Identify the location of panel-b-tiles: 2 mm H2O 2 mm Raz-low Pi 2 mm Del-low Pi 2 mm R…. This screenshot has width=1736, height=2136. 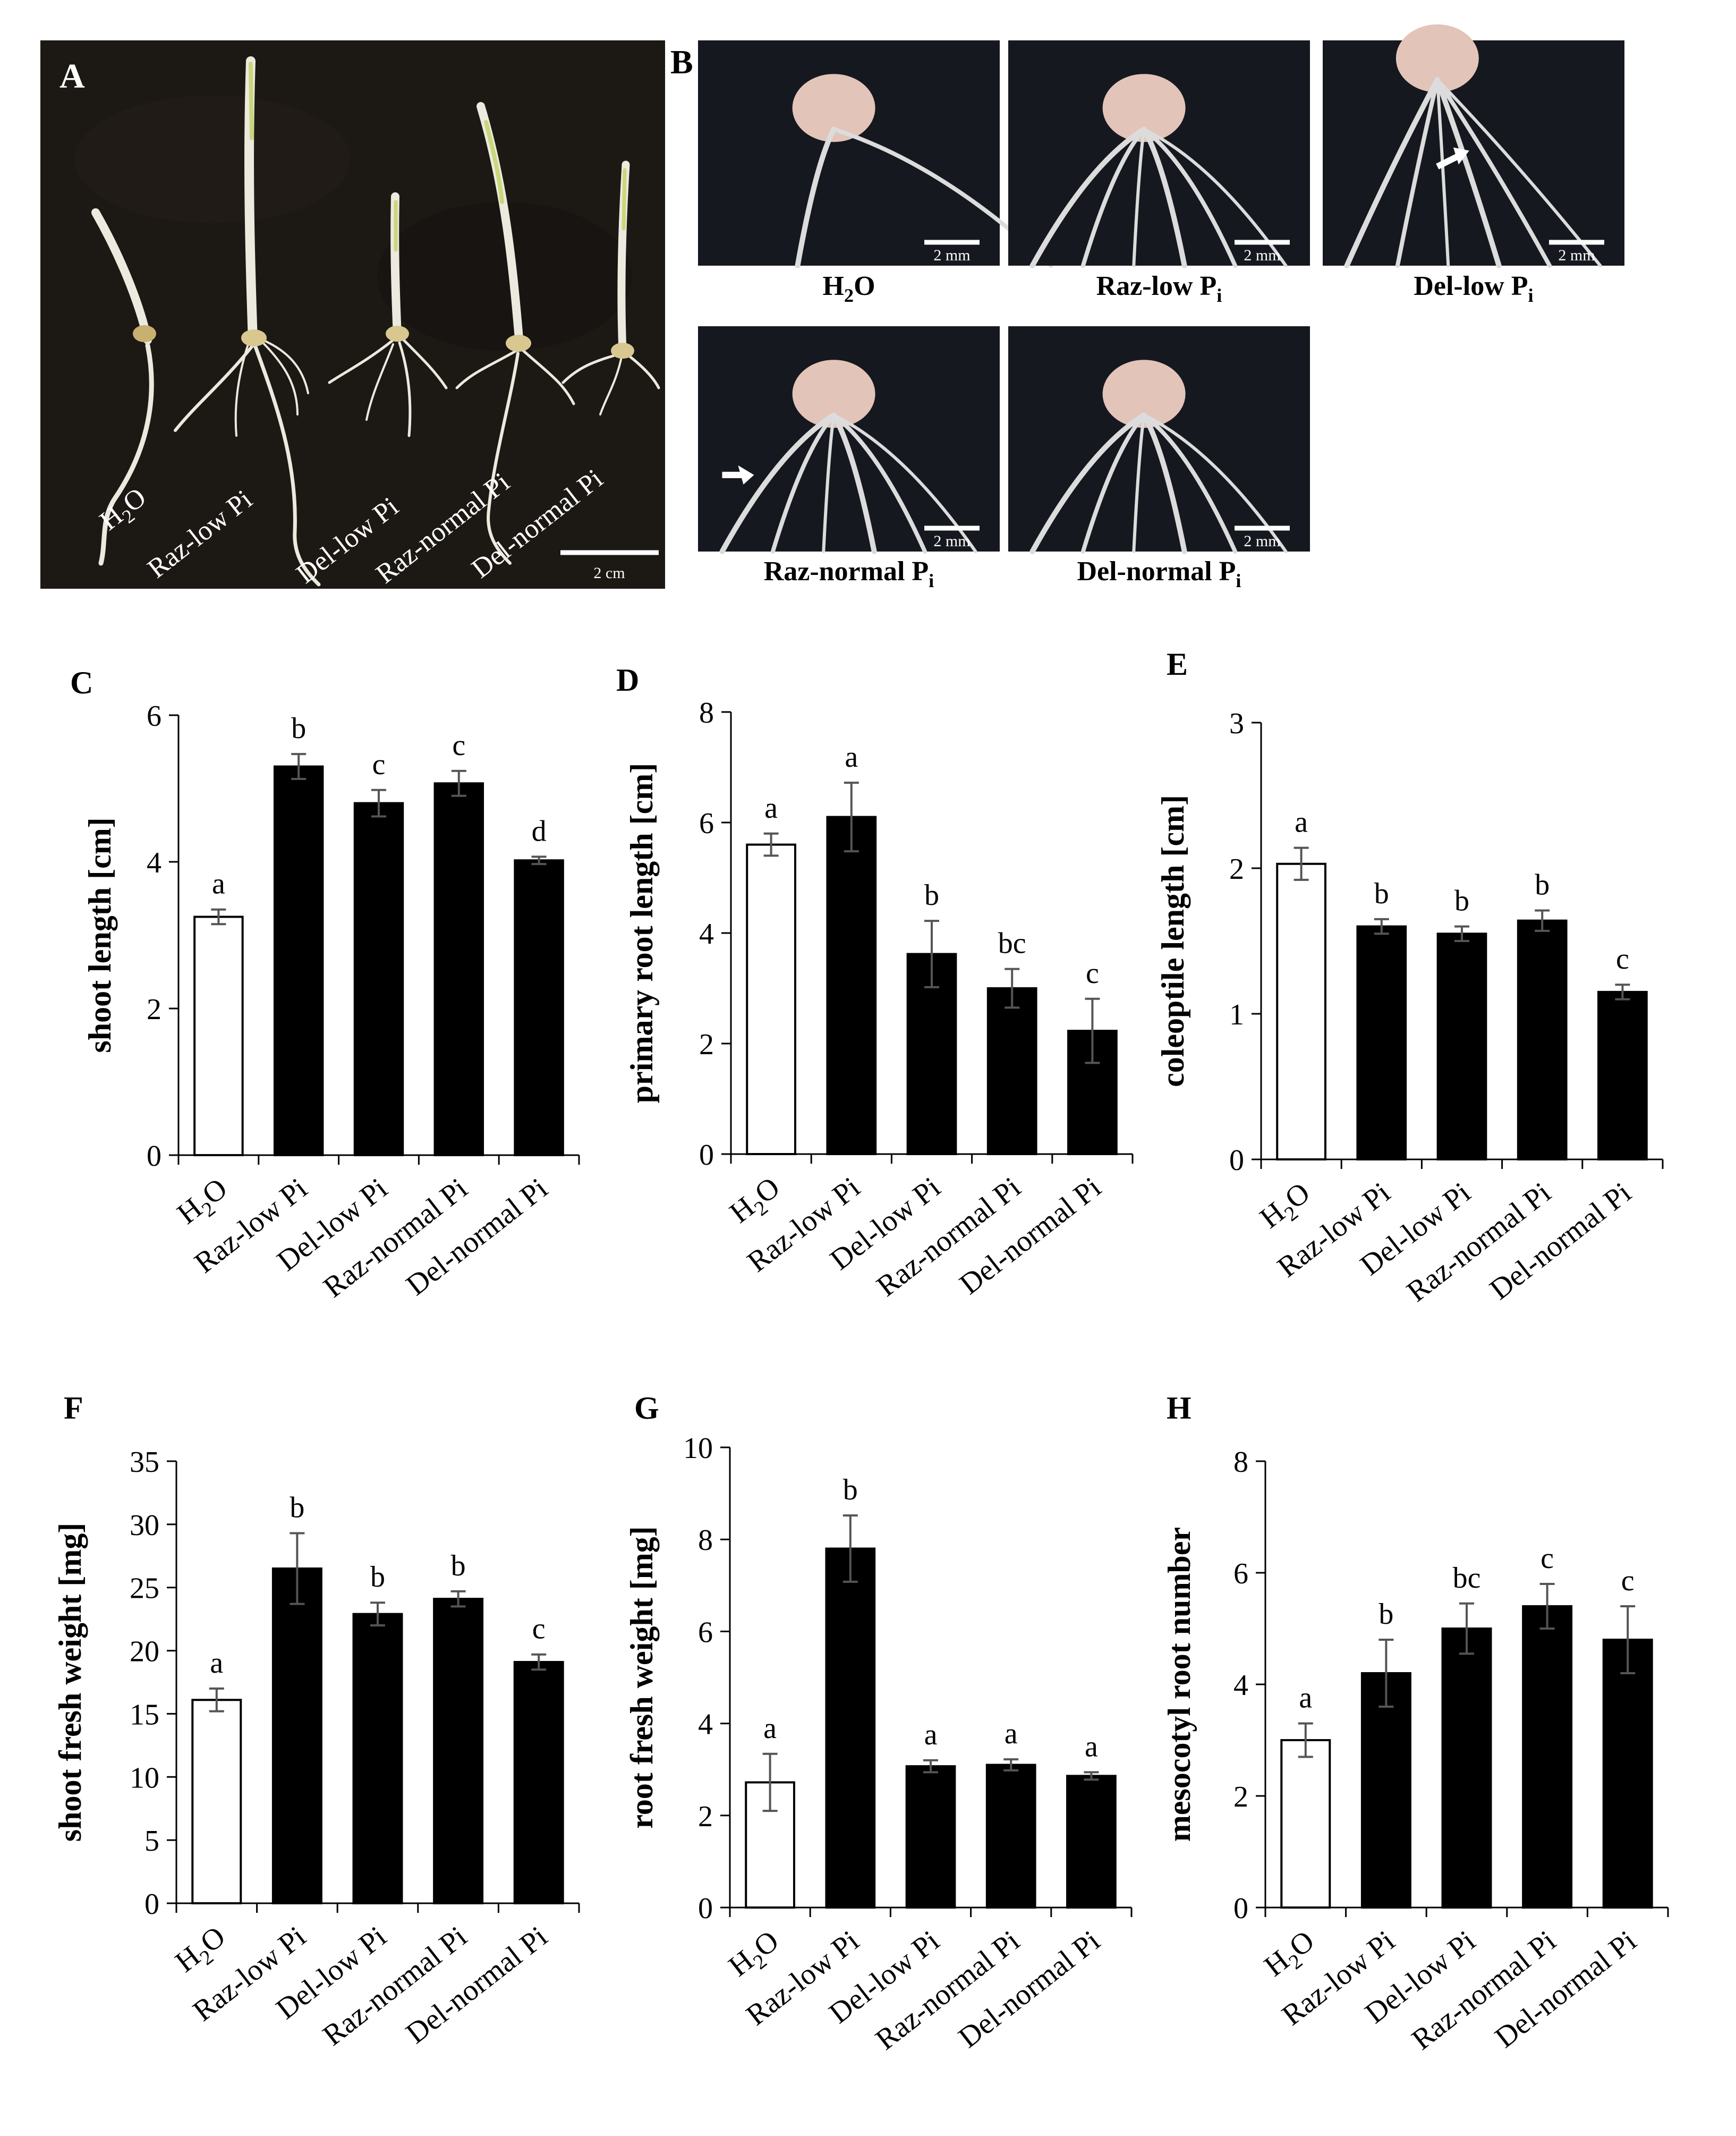
(1161, 307).